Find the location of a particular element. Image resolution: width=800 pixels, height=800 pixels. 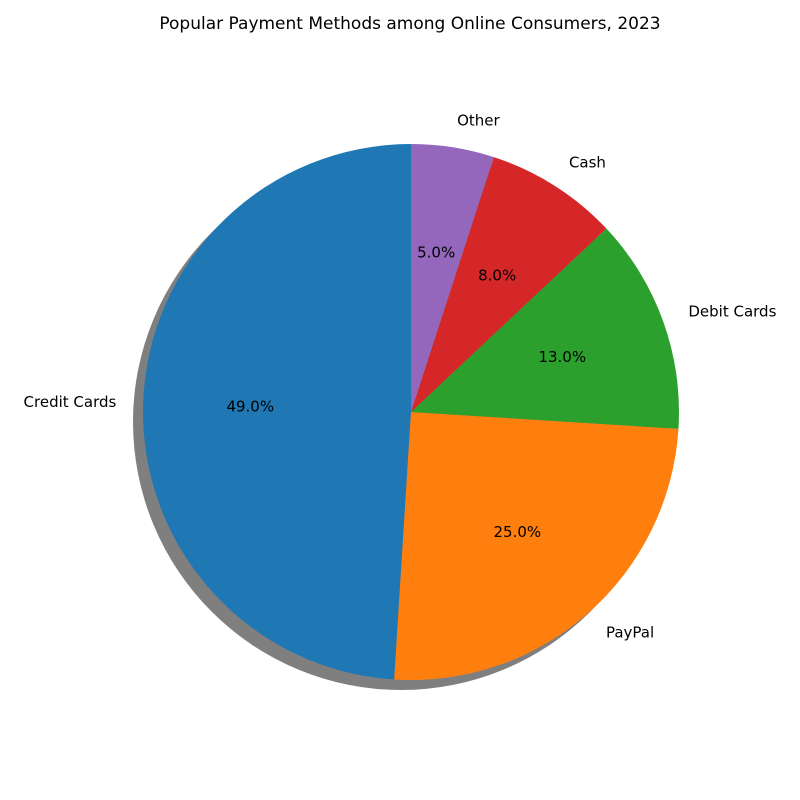

percent-label-cash: 8.0% is located at coordinates (497, 276).